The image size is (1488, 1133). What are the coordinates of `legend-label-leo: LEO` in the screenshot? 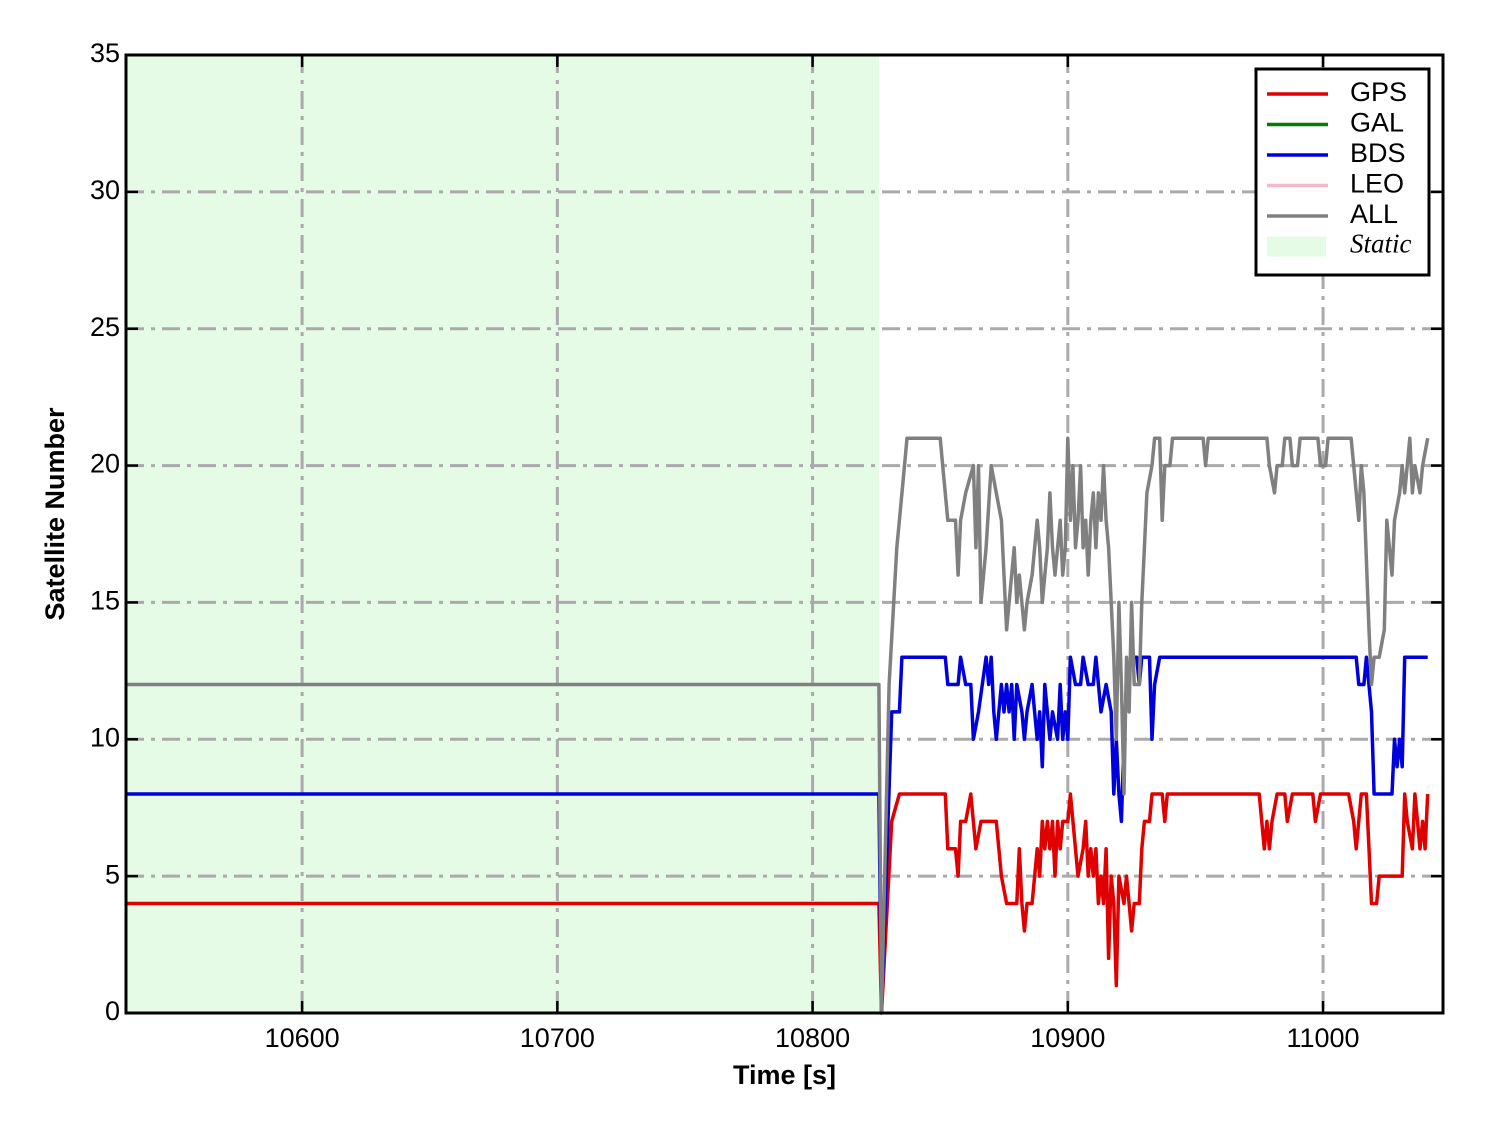 It's located at (1377, 184).